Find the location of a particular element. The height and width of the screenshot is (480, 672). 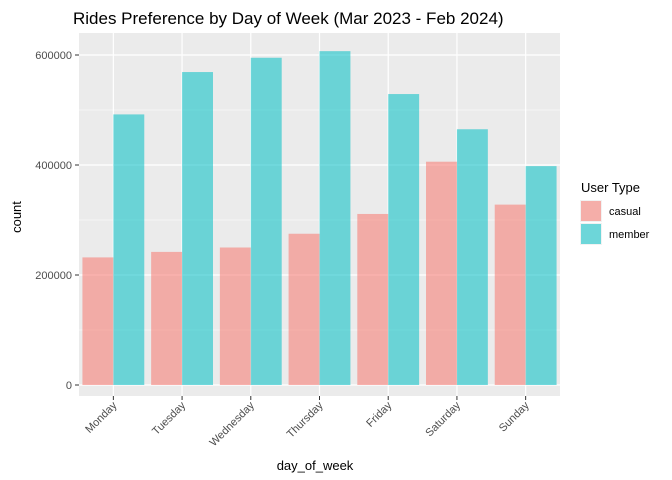

y-tick-label: 200000 is located at coordinates (53, 276).